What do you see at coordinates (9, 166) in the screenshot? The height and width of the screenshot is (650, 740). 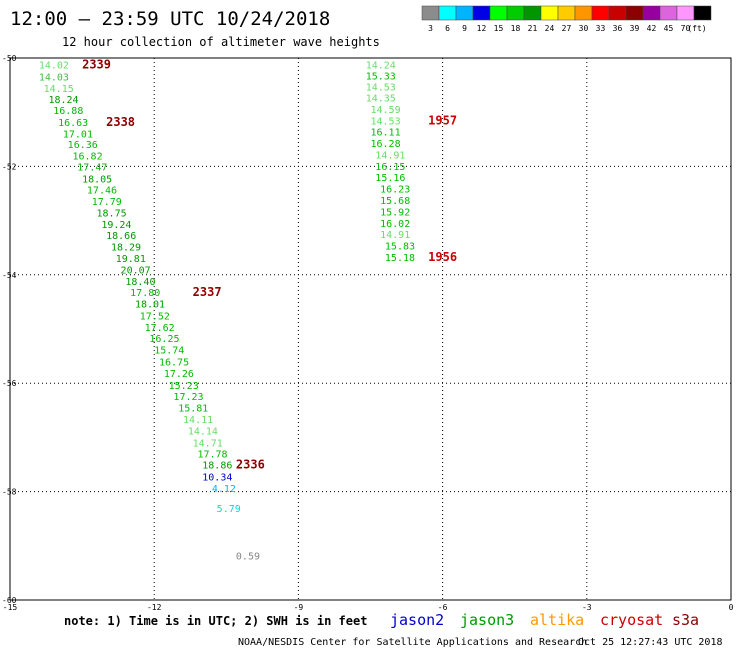 I see `lat-tick-label: -52` at bounding box center [9, 166].